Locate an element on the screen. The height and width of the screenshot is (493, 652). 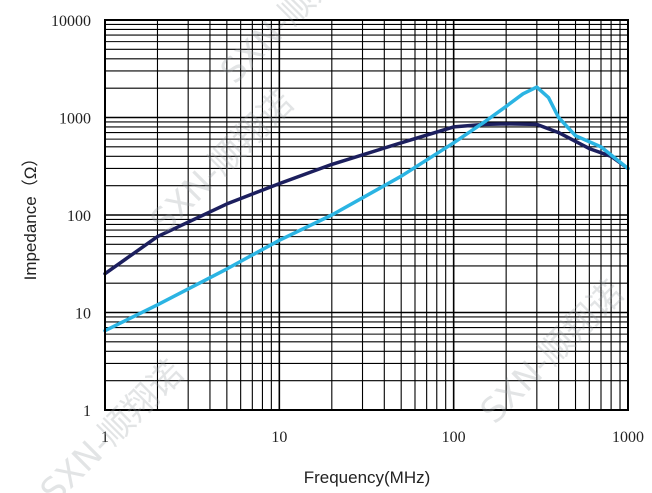
y-tick-label: 1000 is located at coordinates (75, 119).